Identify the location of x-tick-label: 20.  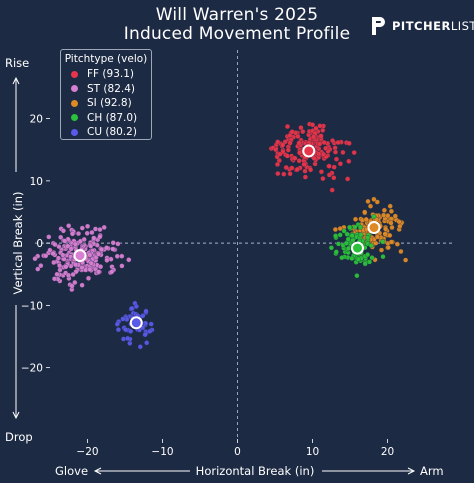
(387, 452).